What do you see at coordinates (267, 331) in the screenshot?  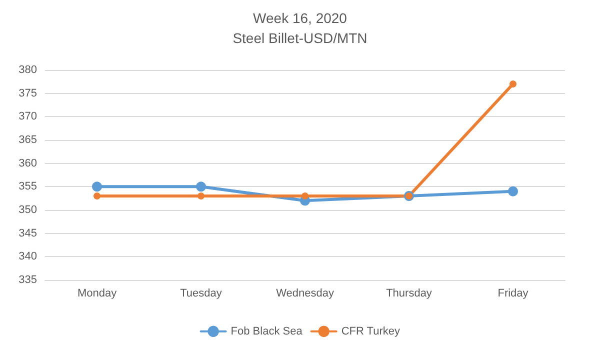 I see `legend-label: Fob Black Sea` at bounding box center [267, 331].